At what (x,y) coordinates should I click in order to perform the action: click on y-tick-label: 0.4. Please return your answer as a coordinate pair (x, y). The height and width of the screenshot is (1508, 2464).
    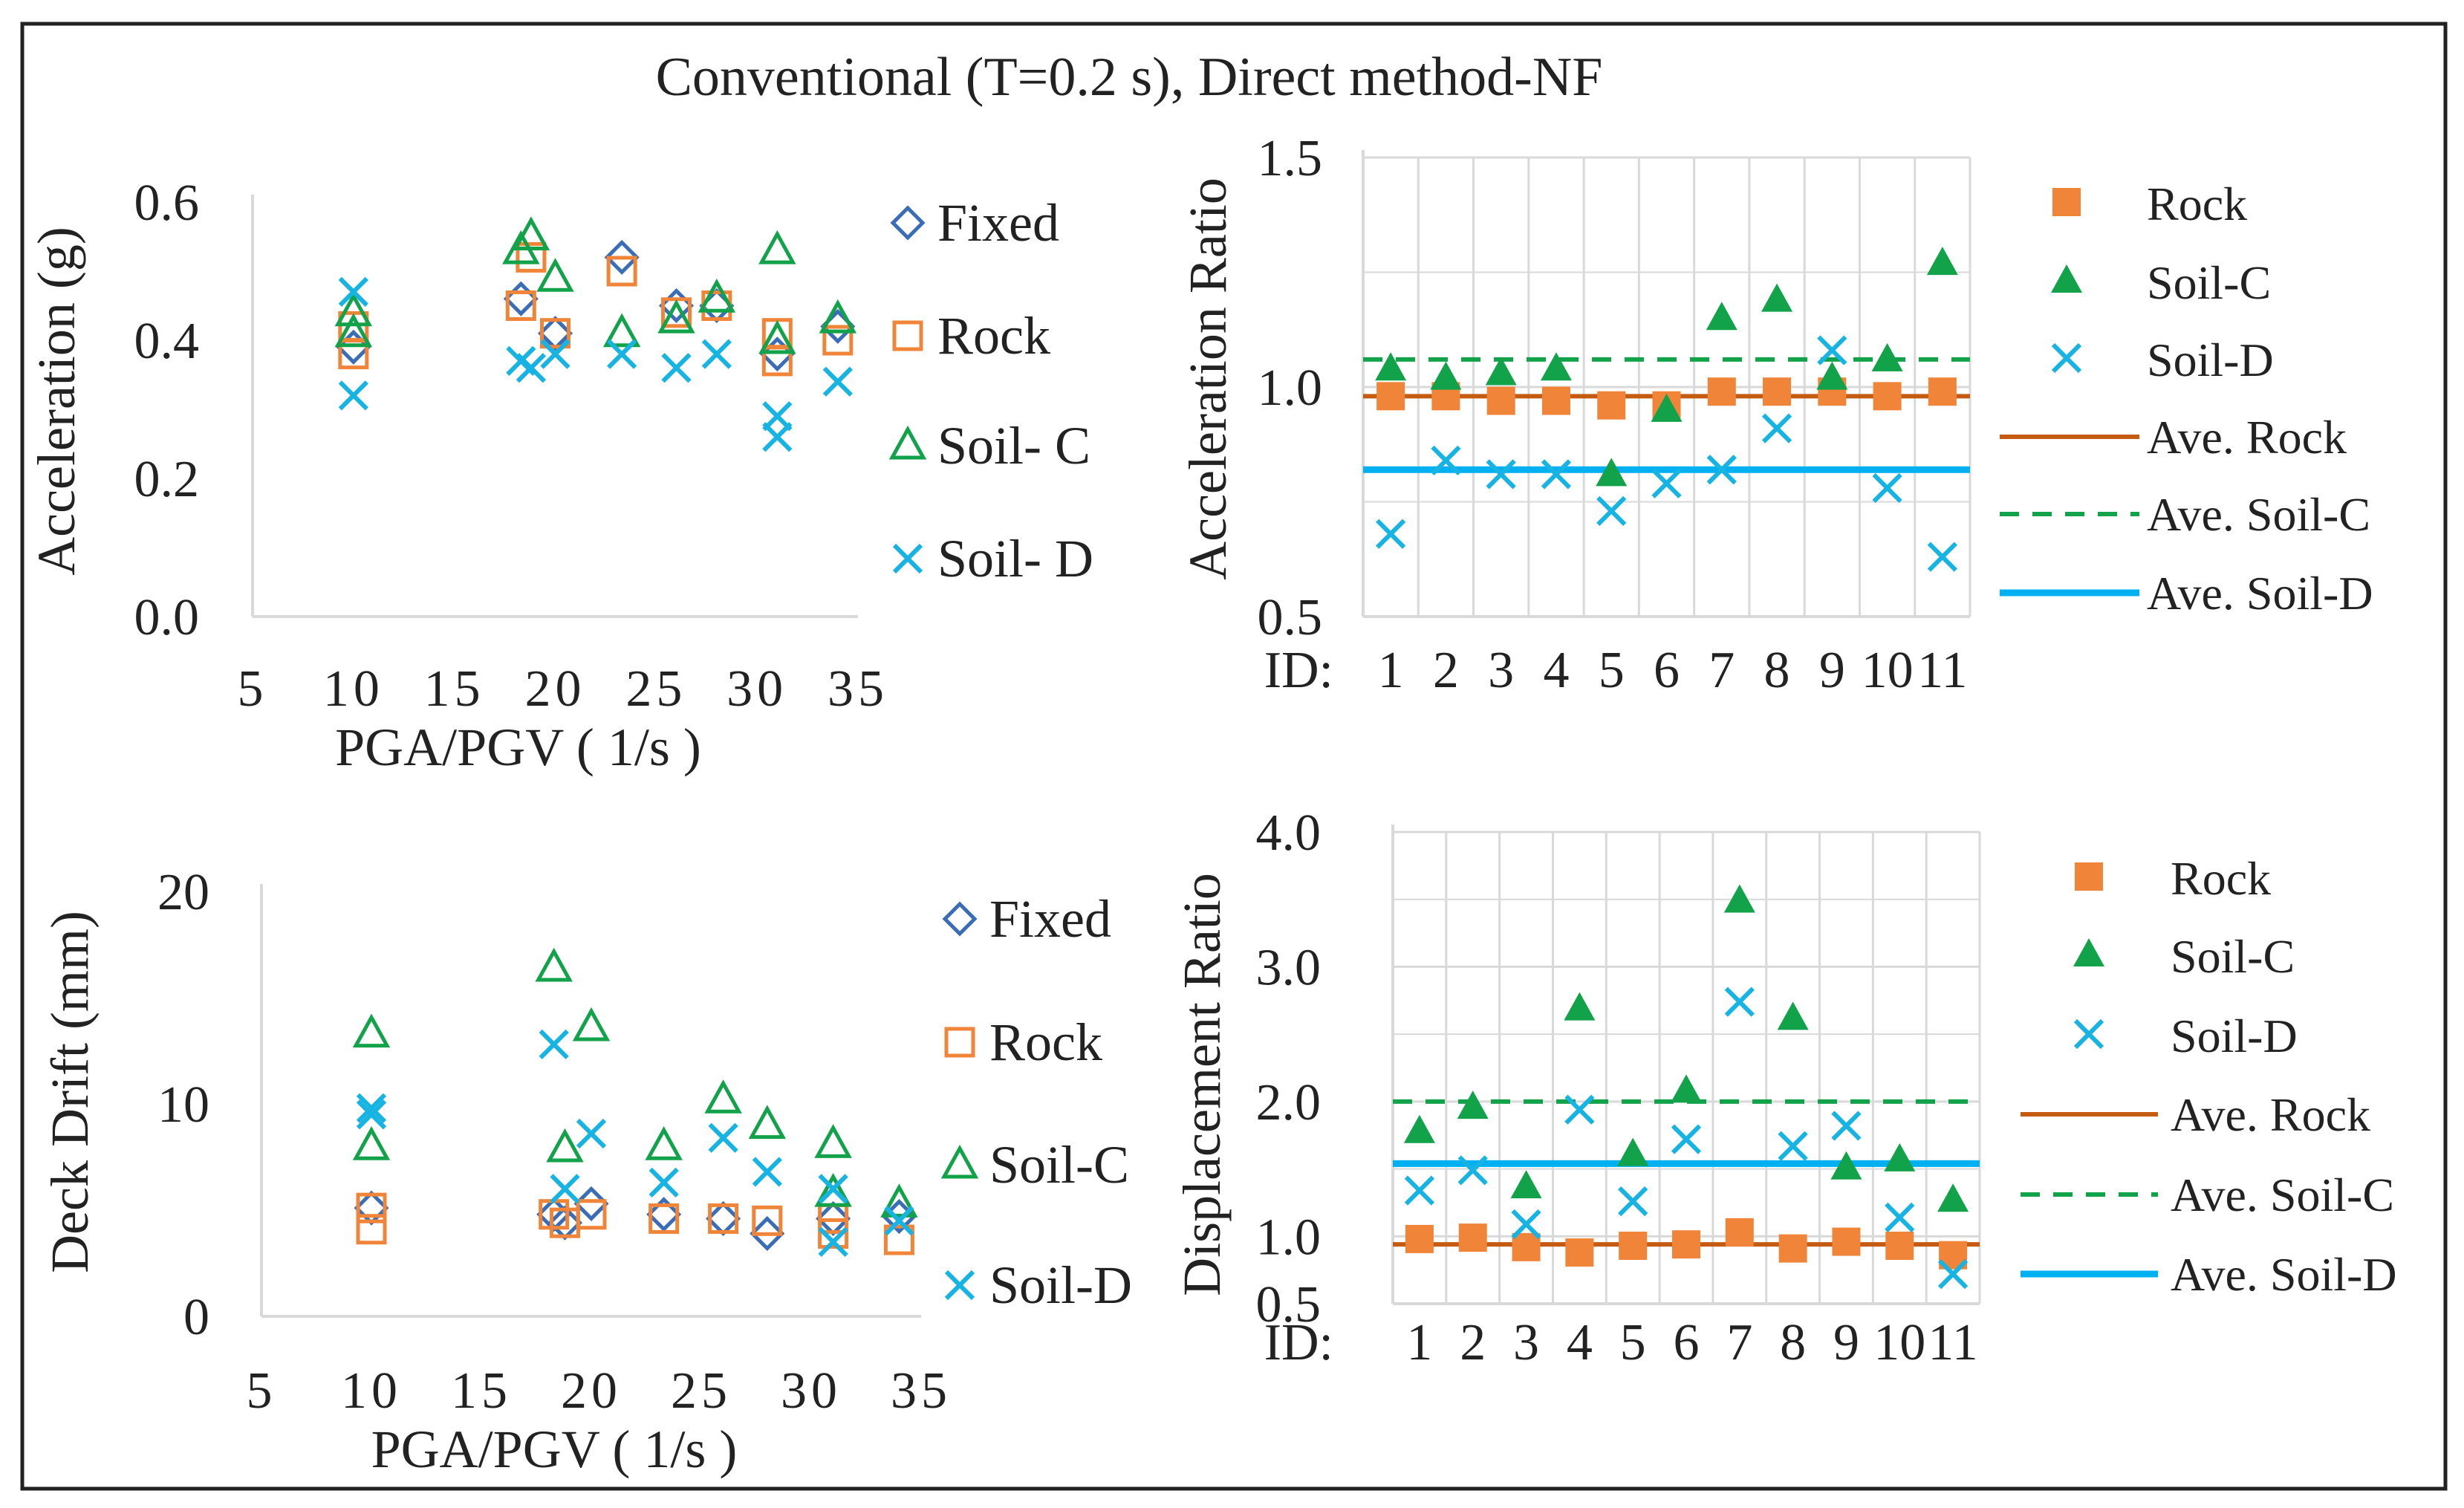
    Looking at the image, I should click on (167, 342).